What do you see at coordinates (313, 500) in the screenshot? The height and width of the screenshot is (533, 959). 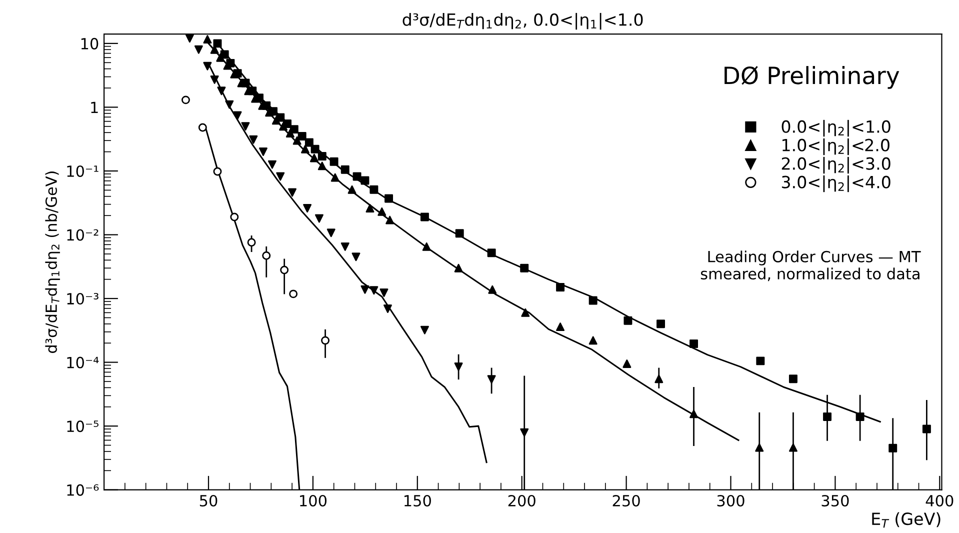 I see `x-tick-label: 100` at bounding box center [313, 500].